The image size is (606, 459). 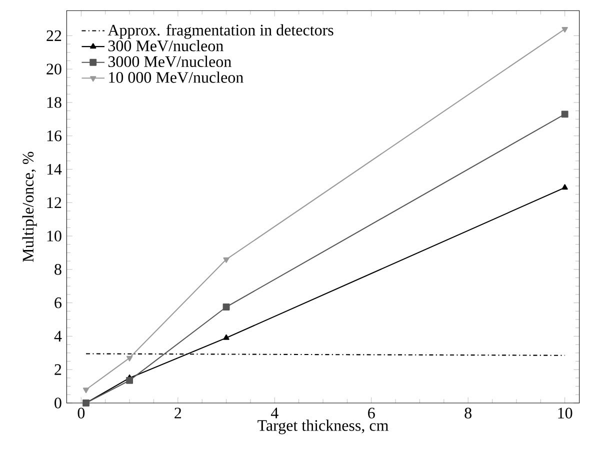 What do you see at coordinates (274, 413) in the screenshot?
I see `x-tick-label: 4` at bounding box center [274, 413].